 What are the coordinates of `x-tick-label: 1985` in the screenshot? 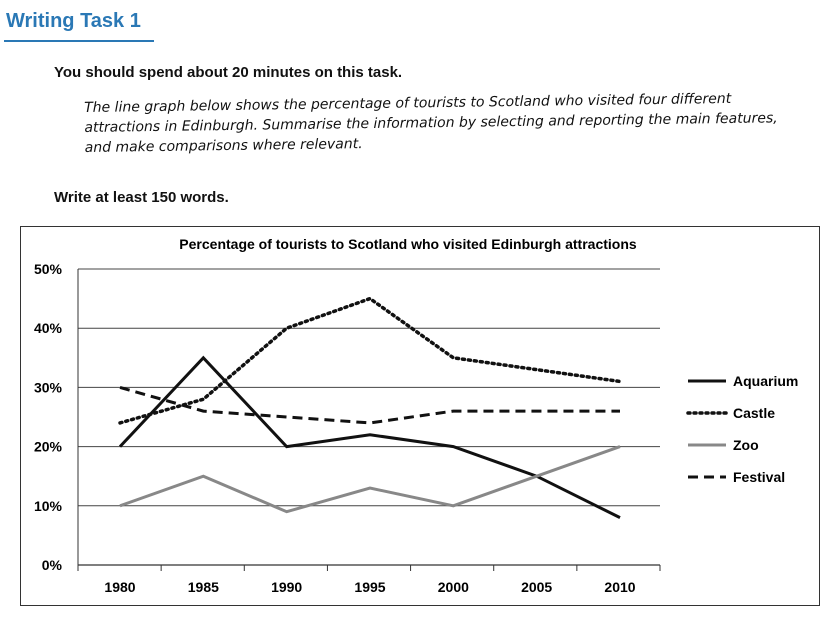 It's located at (203, 587).